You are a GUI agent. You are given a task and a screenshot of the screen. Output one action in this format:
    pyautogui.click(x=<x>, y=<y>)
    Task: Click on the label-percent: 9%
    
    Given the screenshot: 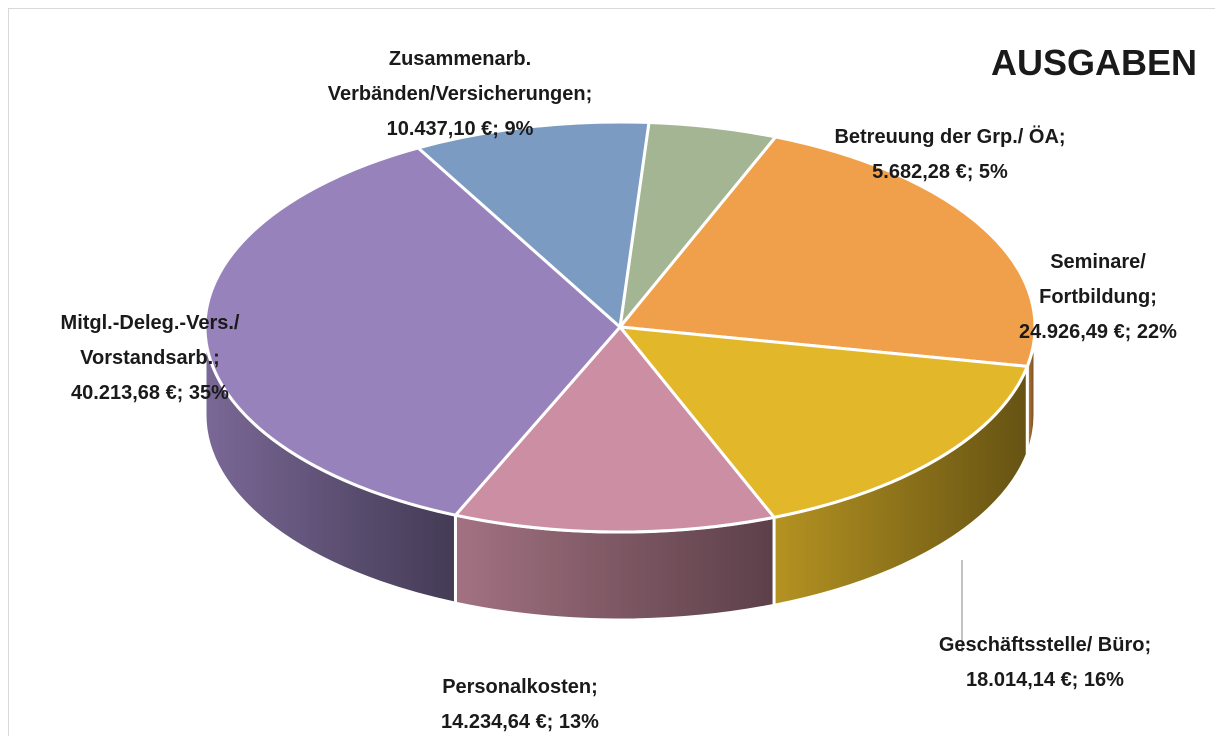 What is the action you would take?
    pyautogui.click(x=519, y=129)
    